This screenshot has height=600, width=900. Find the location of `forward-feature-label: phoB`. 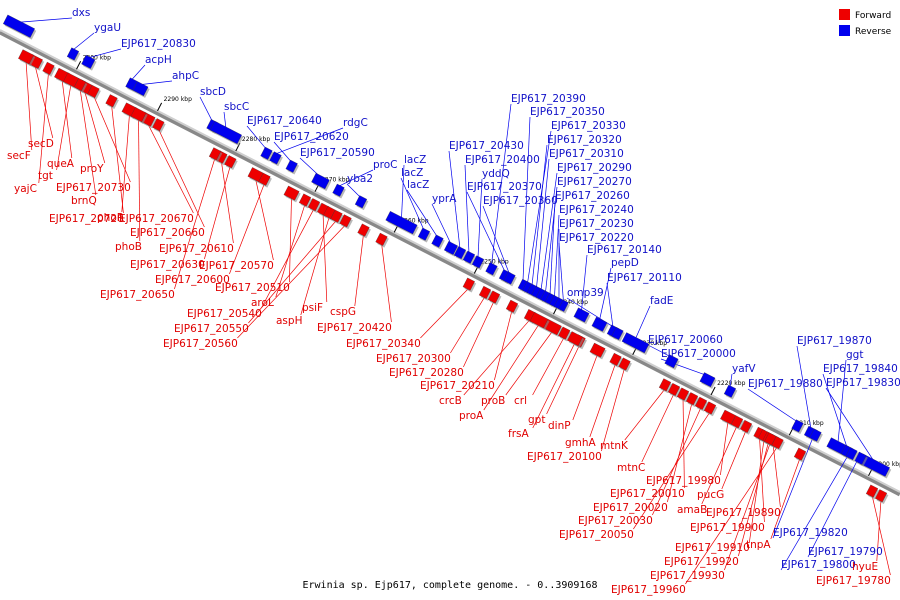

forward-feature-label: phoB is located at coordinates (128, 247).